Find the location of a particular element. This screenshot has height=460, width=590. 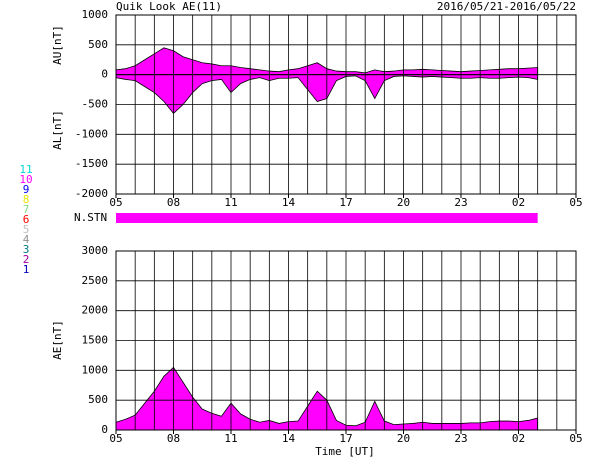

station-legend-label: 1 is located at coordinates (26, 269).